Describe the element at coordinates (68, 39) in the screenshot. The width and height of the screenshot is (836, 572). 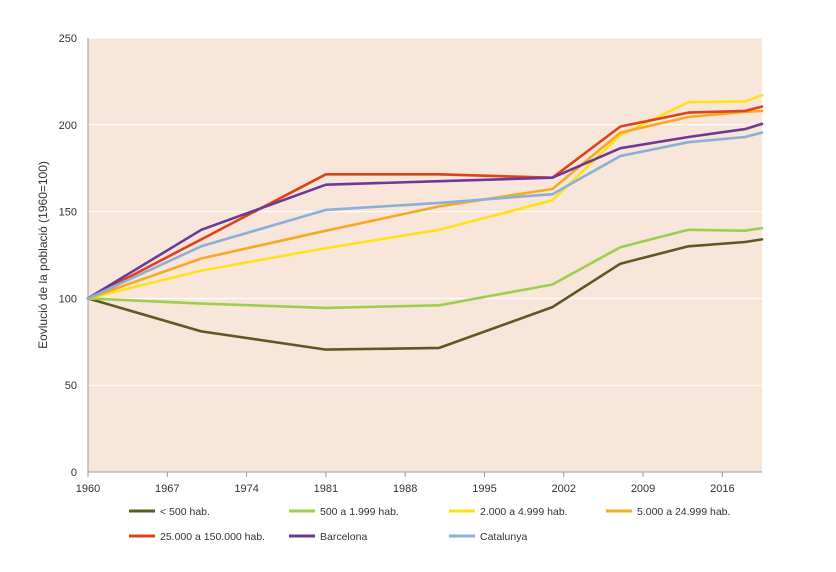
I see `y-tick-label: 250` at that location.